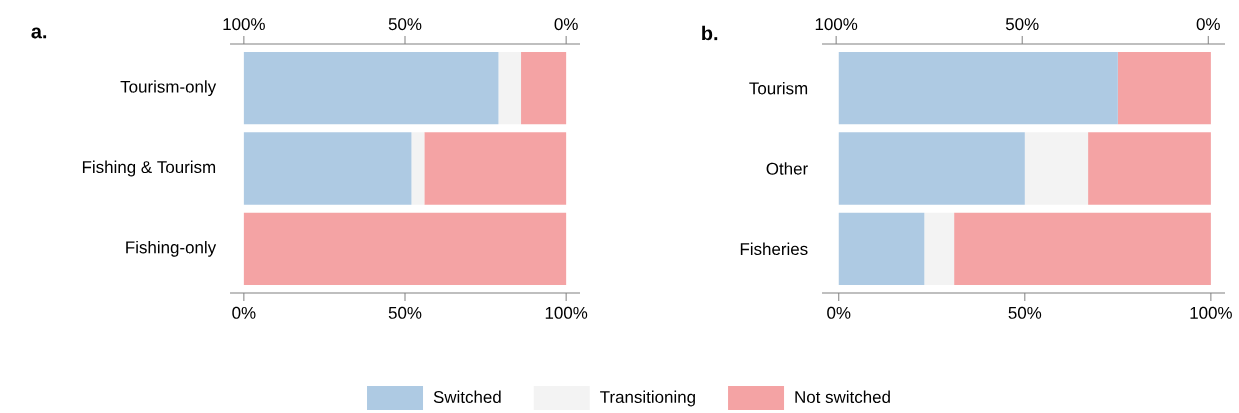  Describe the element at coordinates (647, 398) in the screenshot. I see `legend-label: Transitioning` at that location.